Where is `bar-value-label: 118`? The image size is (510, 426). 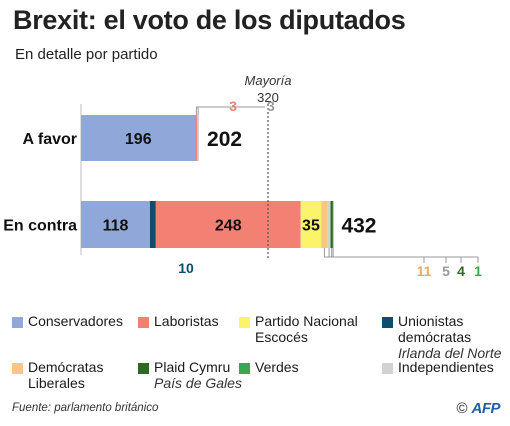
bar-value-label: 118 is located at coordinates (116, 226).